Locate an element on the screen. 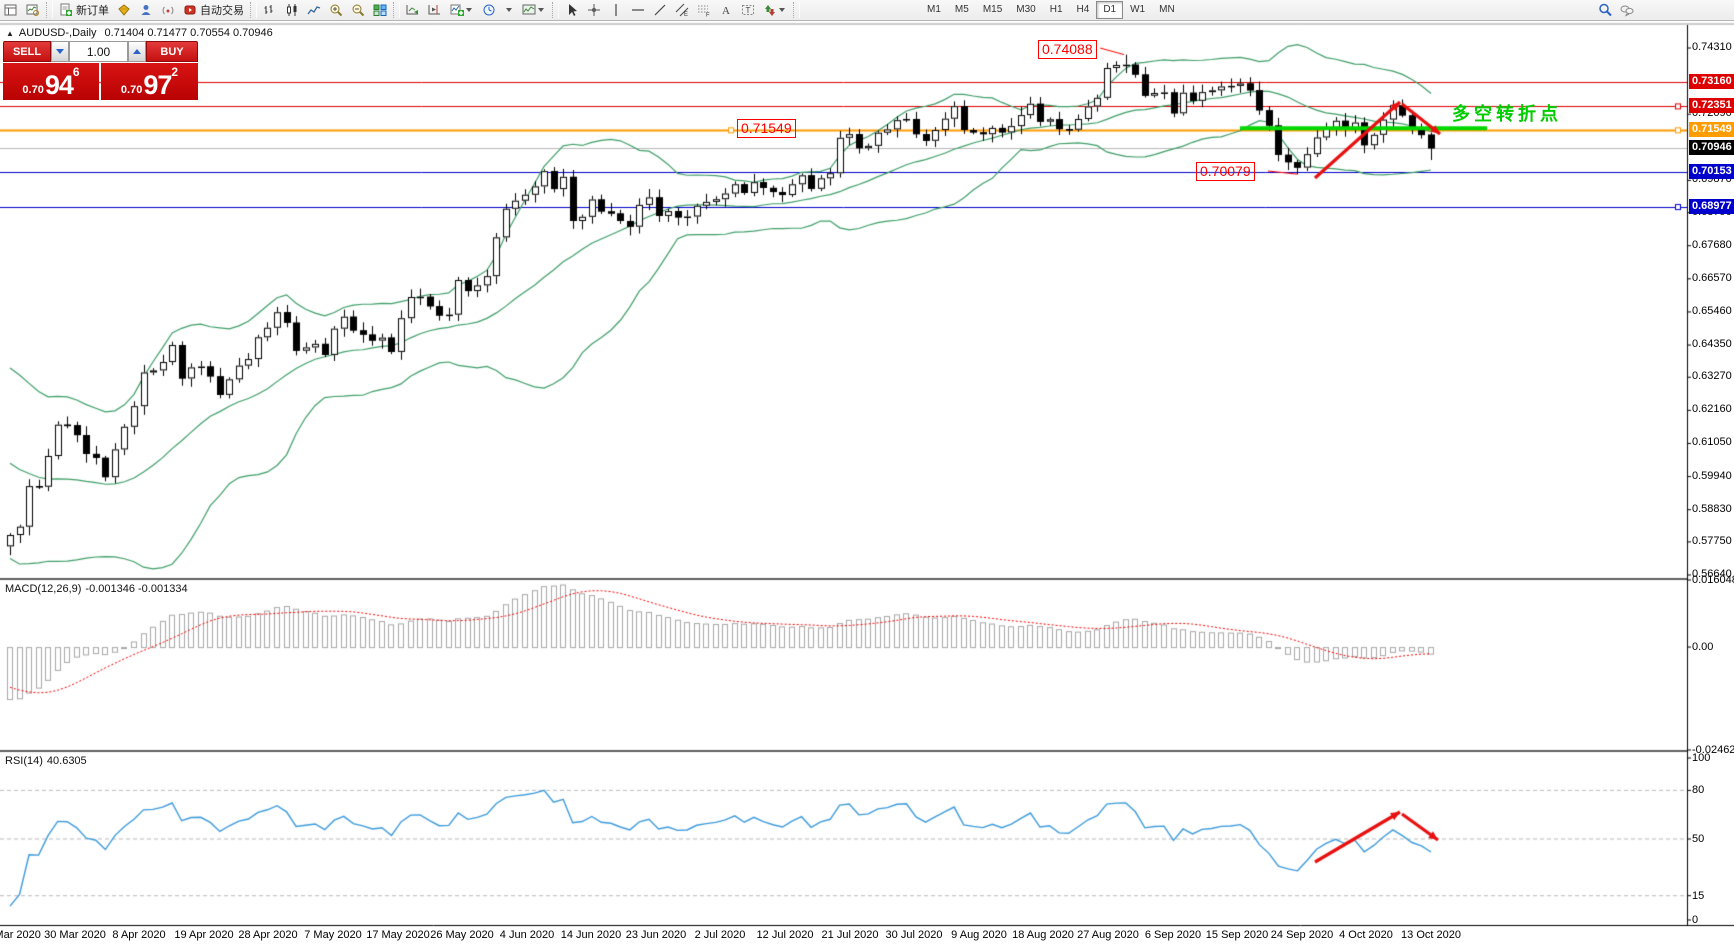 This screenshot has width=1734, height=945. volume-increase-button is located at coordinates (137, 51).